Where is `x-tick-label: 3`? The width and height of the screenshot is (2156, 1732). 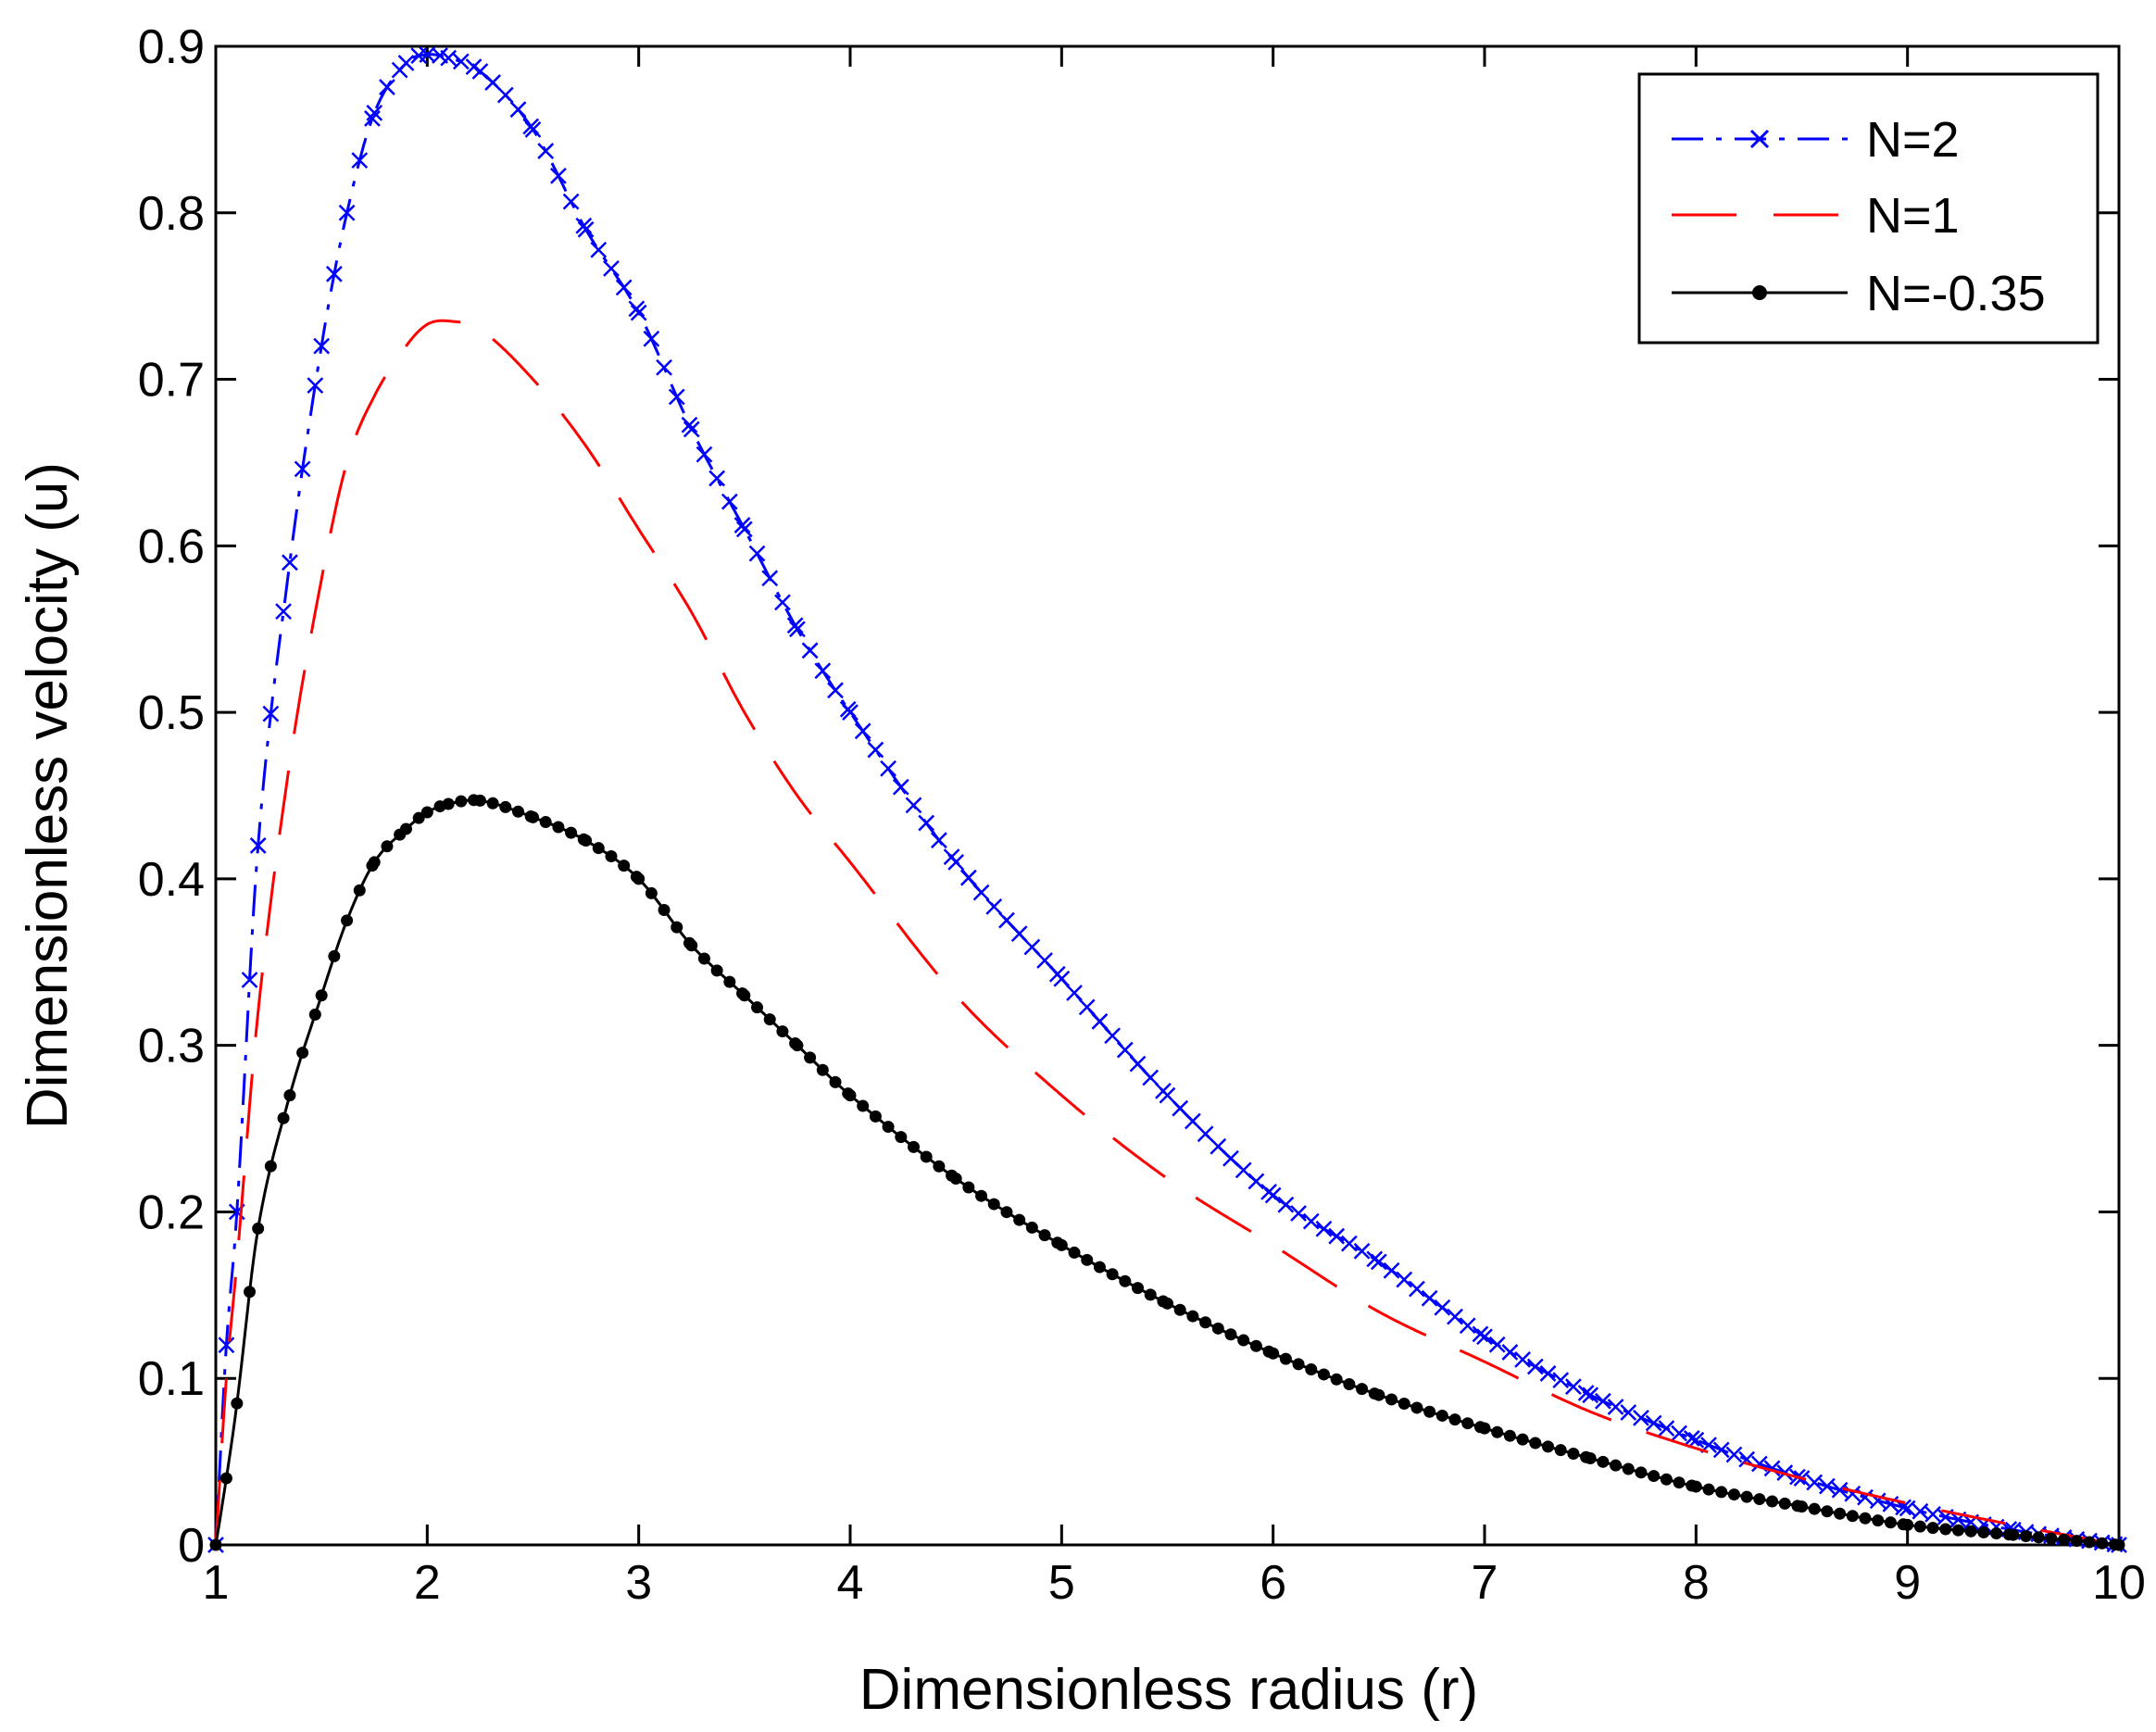
x-tick-label: 3 is located at coordinates (638, 1583).